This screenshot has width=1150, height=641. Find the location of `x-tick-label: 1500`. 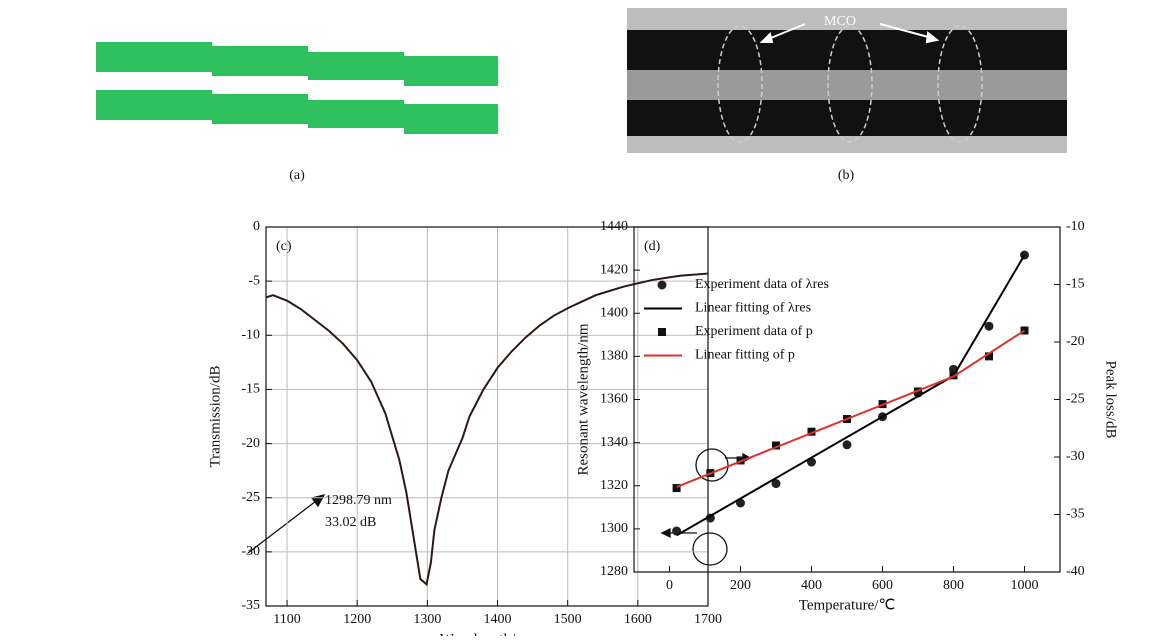

x-tick-label: 1500 is located at coordinates (568, 619).